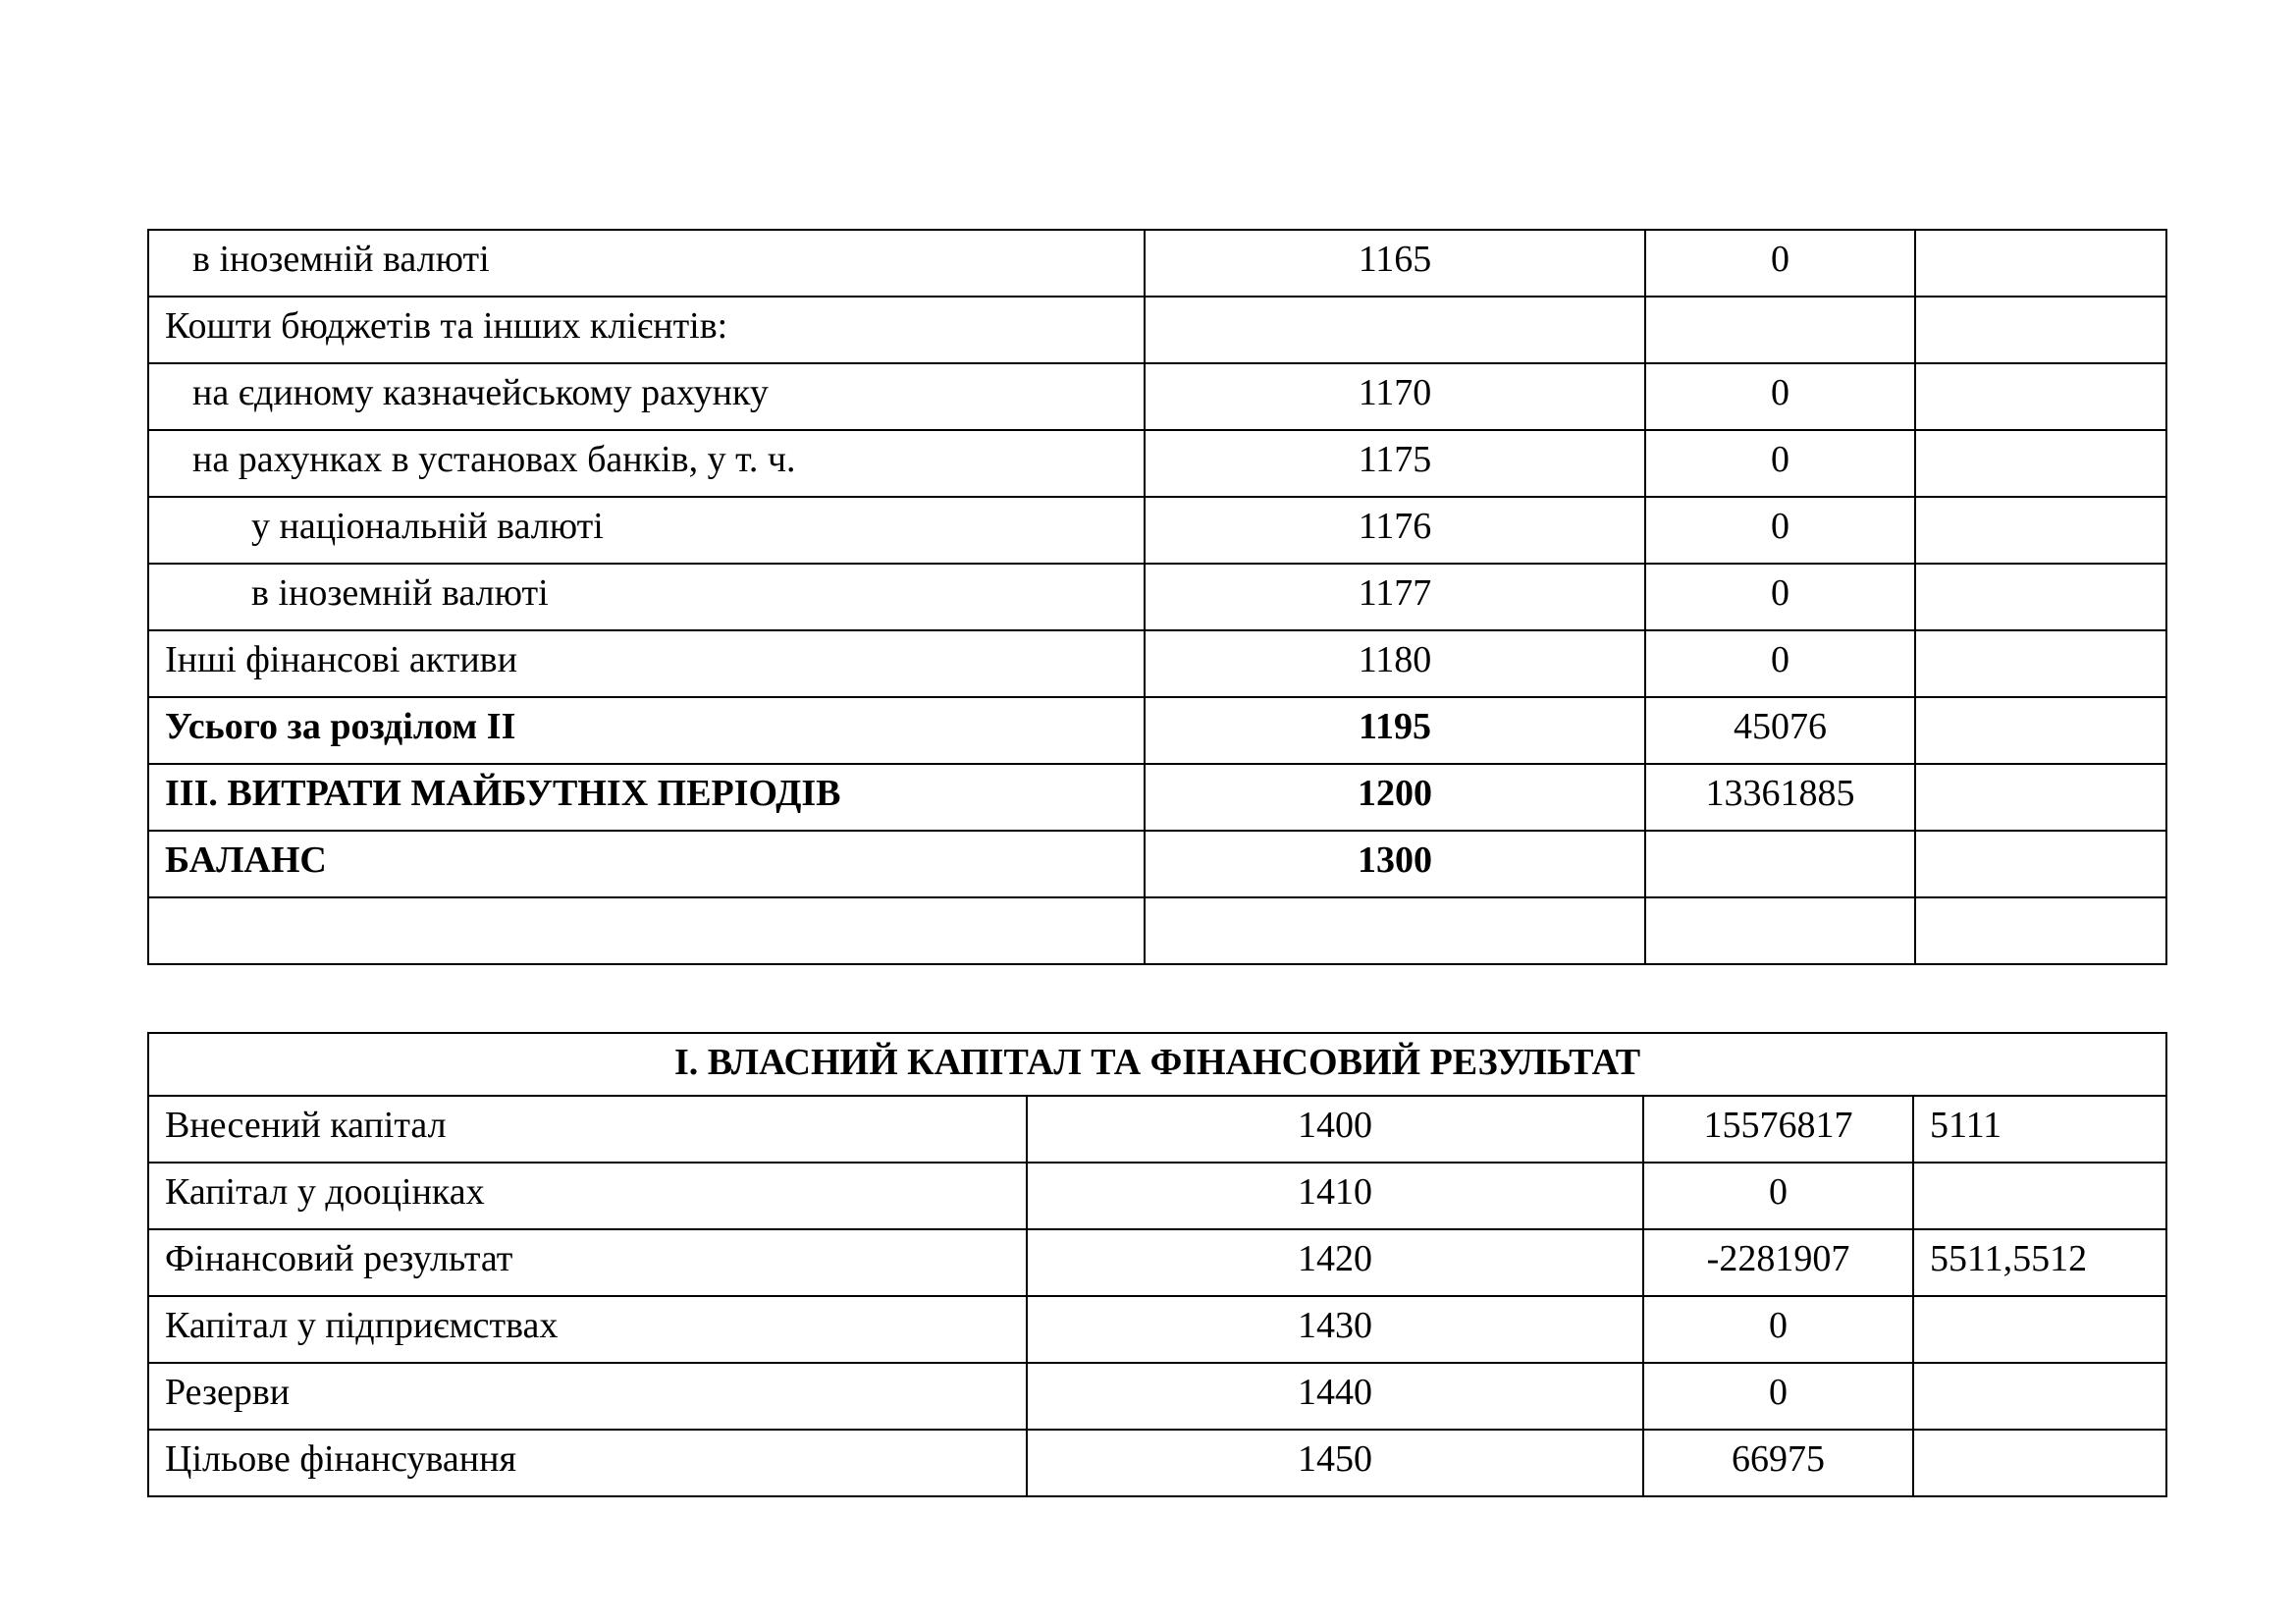 The image size is (2296, 1624). Describe the element at coordinates (646, 330) in the screenshot. I see `row-label-cell: Кошти бюджетів та інших клієнтів:` at that location.